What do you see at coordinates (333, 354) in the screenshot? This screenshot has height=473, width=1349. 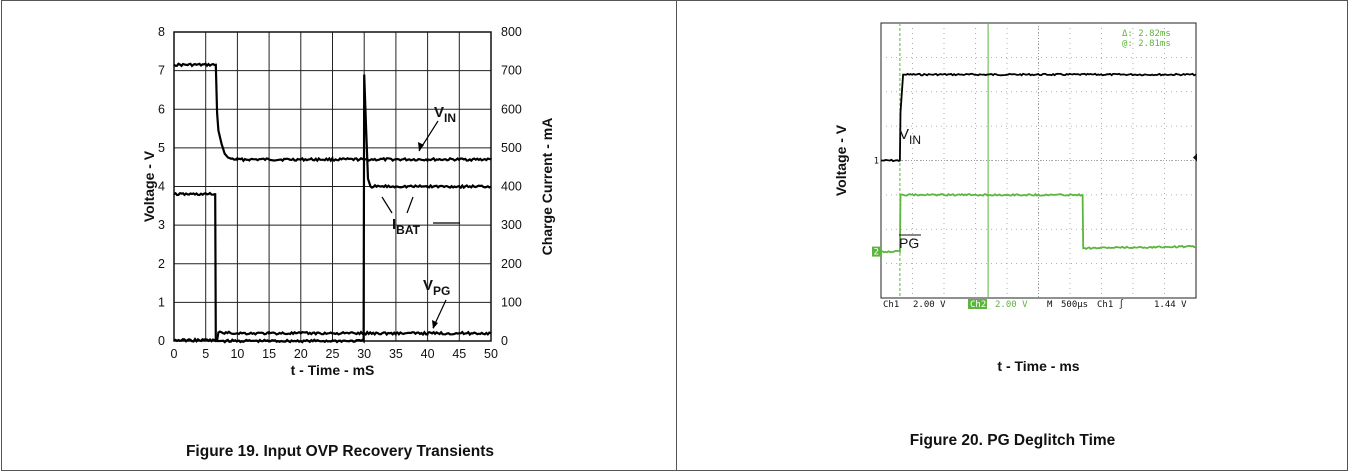 I see `x-tick-label: 25` at bounding box center [333, 354].